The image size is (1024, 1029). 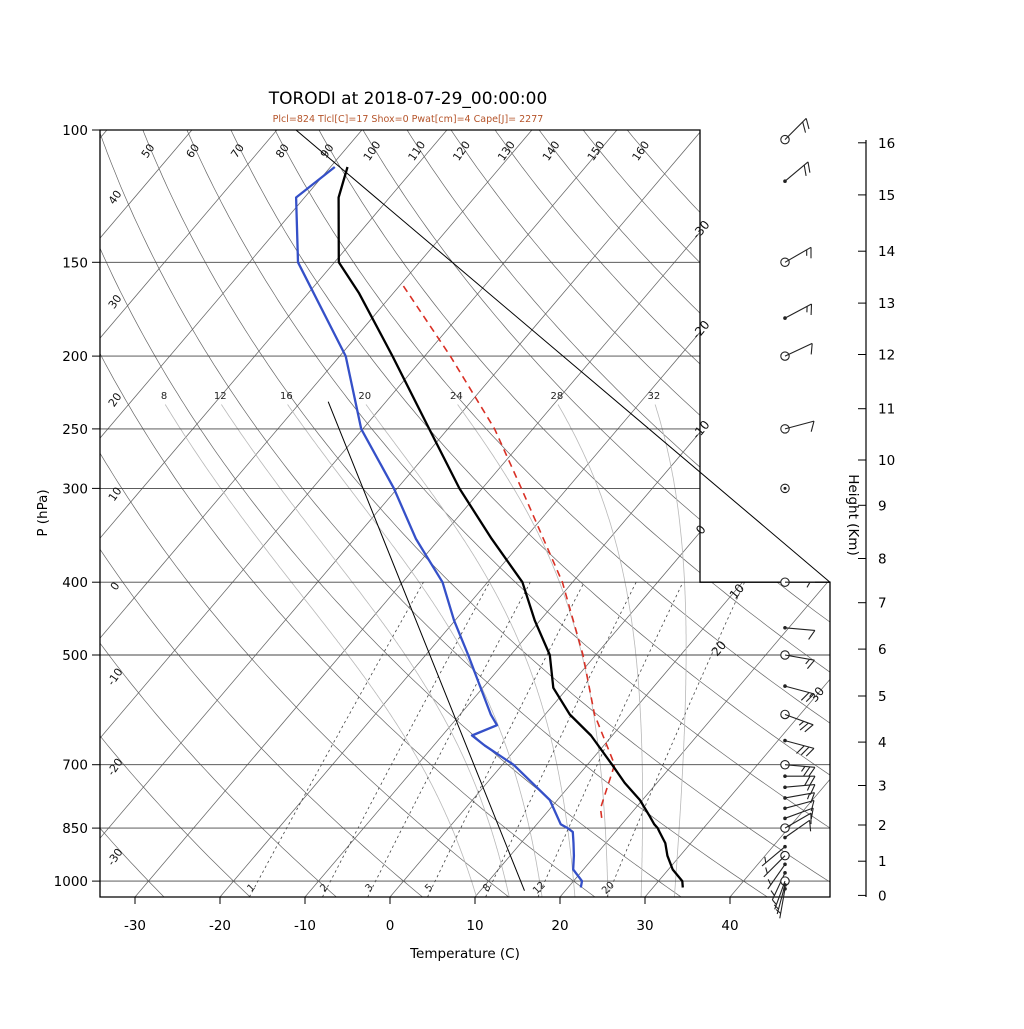 What do you see at coordinates (282, 151) in the screenshot?
I see `svg-text: 80` at bounding box center [282, 151].